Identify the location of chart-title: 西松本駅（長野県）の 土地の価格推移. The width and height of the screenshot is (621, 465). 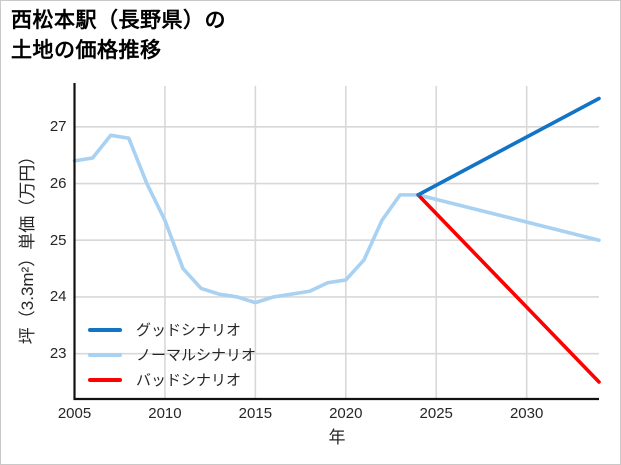
(118, 36).